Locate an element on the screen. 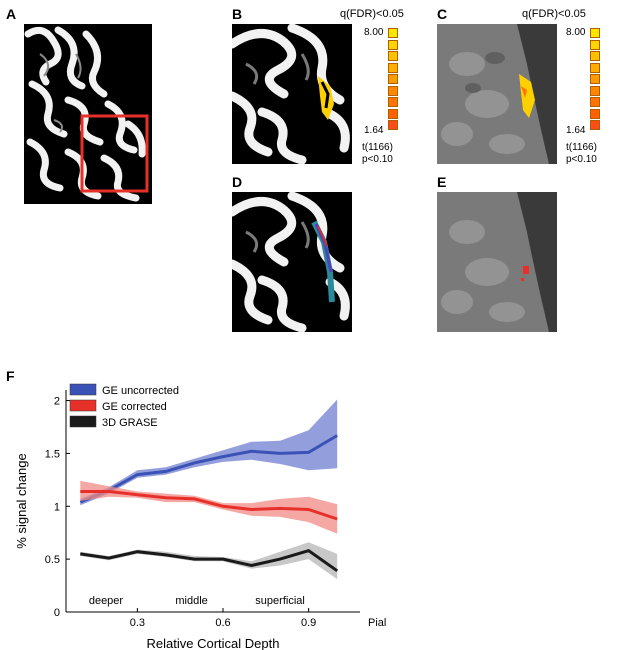 Image resolution: width=617 pixels, height=650 pixels. colorbar-p-label-b: p<0.10 is located at coordinates (377, 159).